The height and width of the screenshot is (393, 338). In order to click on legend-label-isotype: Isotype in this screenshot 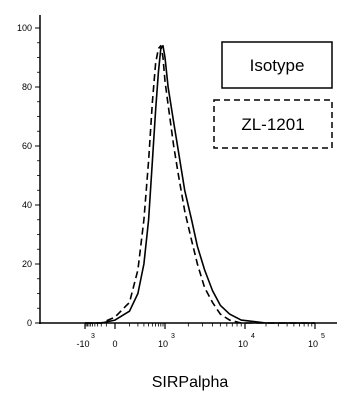, I will do `click(277, 65)`.